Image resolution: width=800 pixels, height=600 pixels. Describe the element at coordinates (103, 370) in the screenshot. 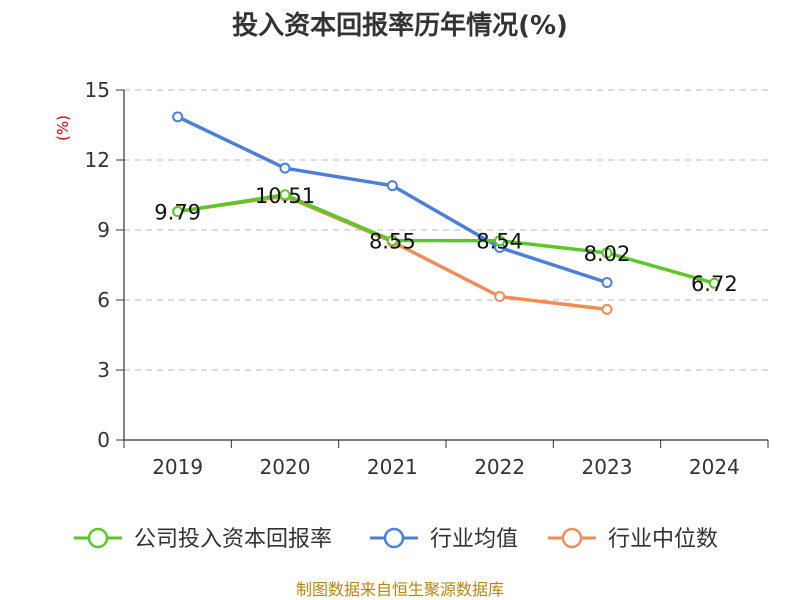

I see `y-tick-label: 3` at that location.